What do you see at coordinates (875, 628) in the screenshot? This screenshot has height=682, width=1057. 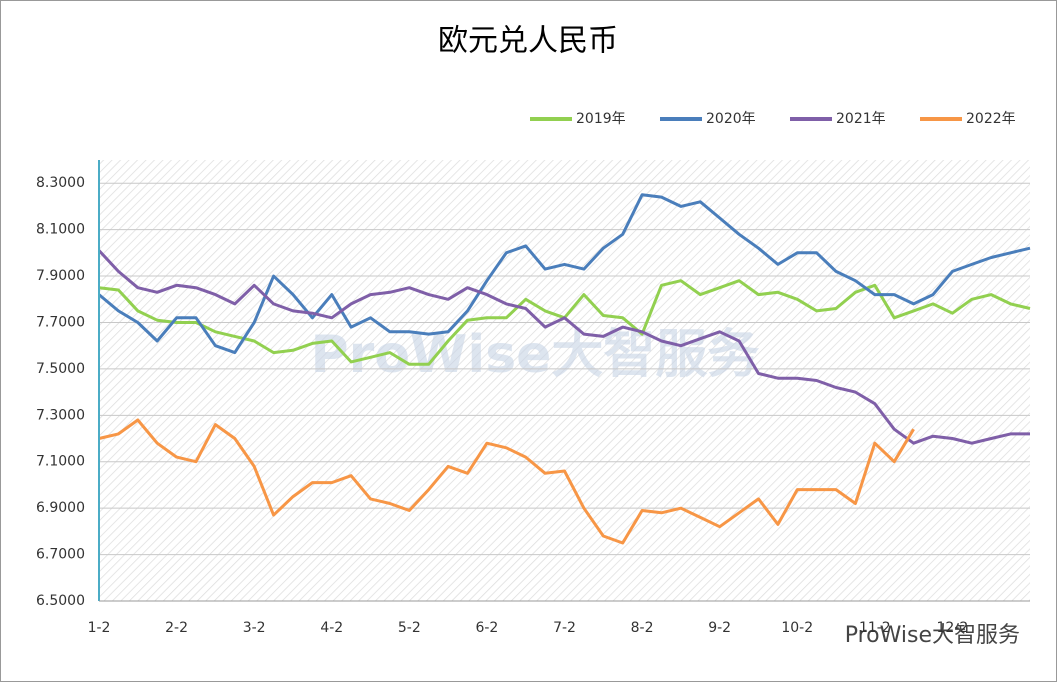 I see `x-tick-label: 11-2` at bounding box center [875, 628].